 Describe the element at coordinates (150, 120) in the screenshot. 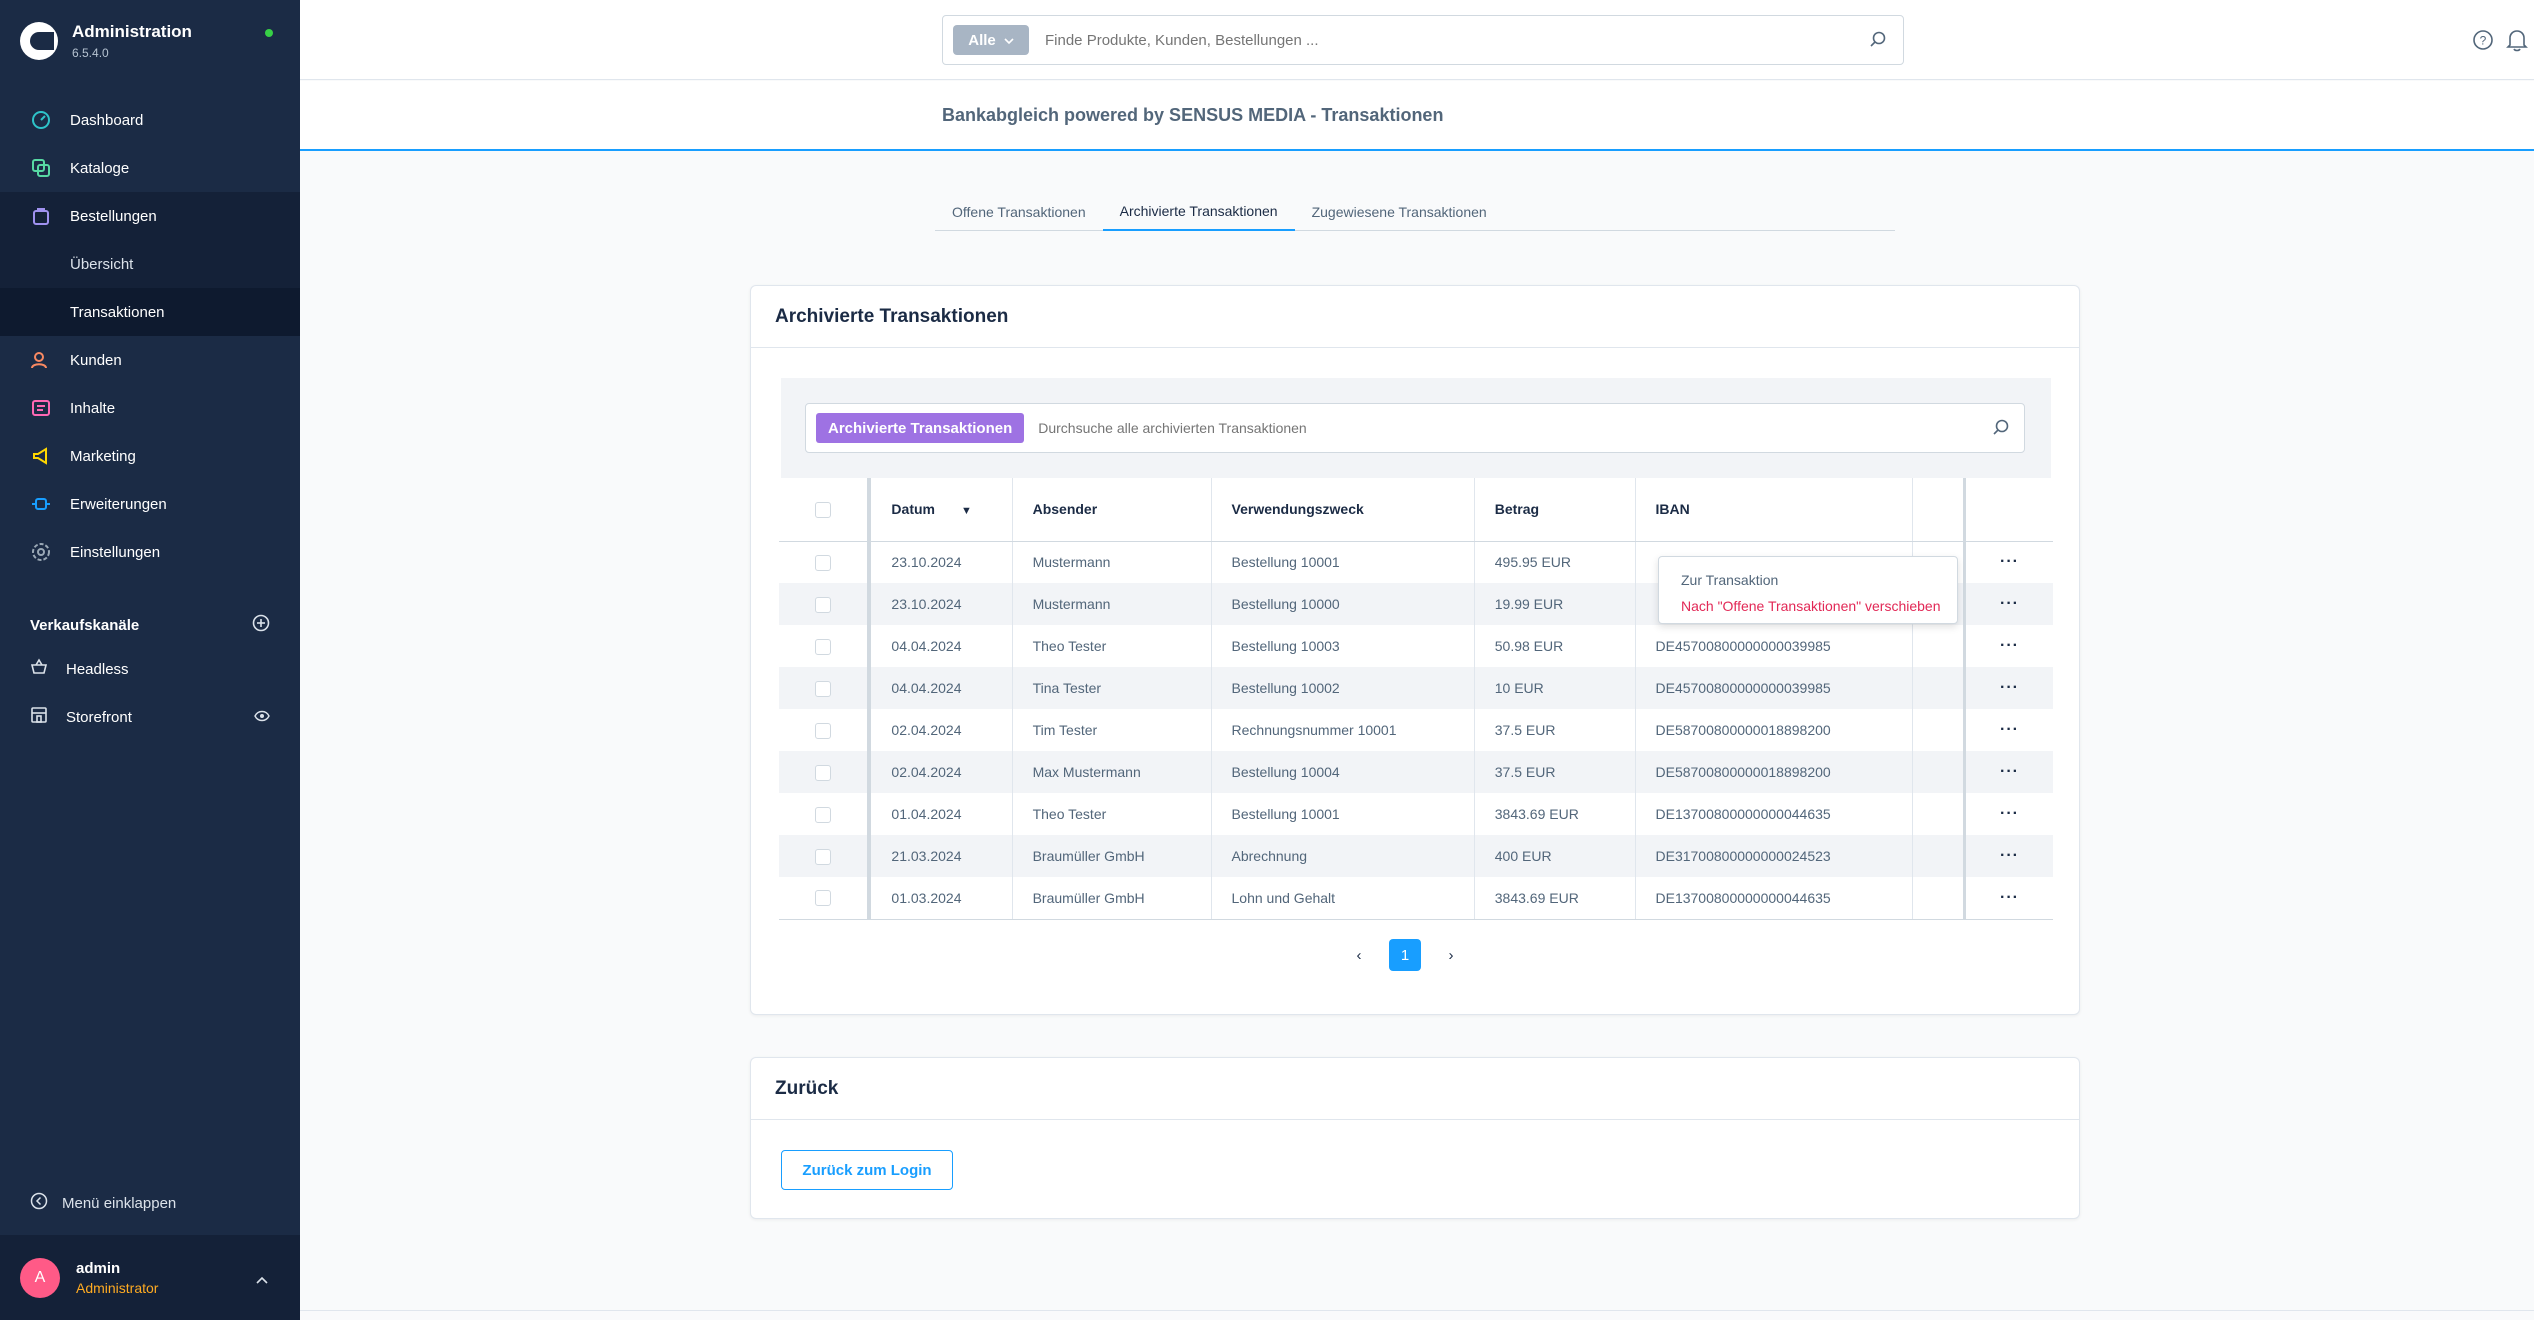

I see `sidebar-item-dashboard: Dashboard` at that location.